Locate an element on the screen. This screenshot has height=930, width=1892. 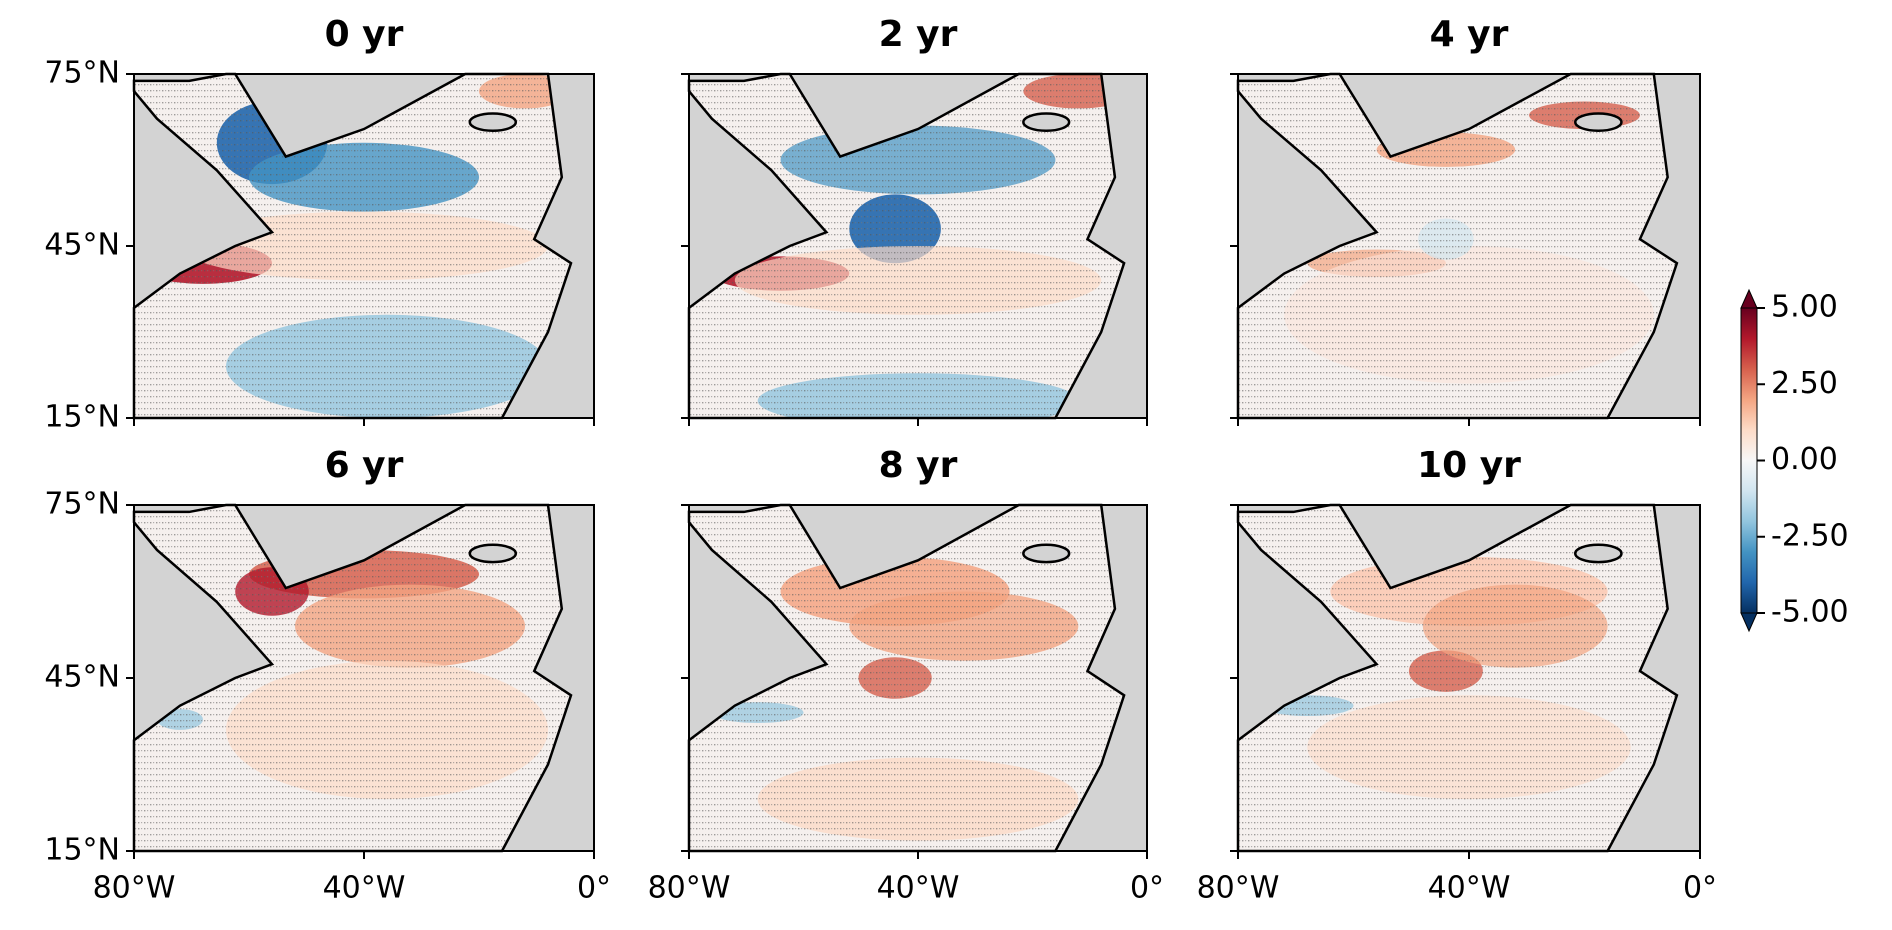
panel-title: 2 yr is located at coordinates (918, 34).